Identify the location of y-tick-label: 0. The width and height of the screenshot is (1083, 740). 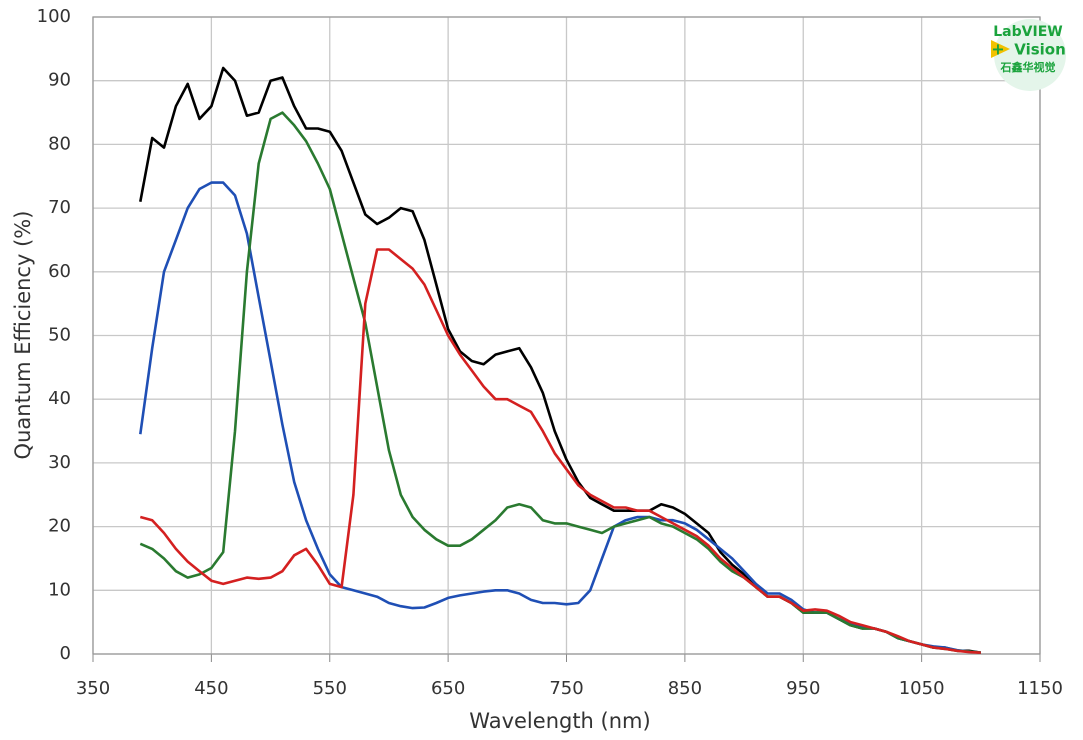
(65, 653).